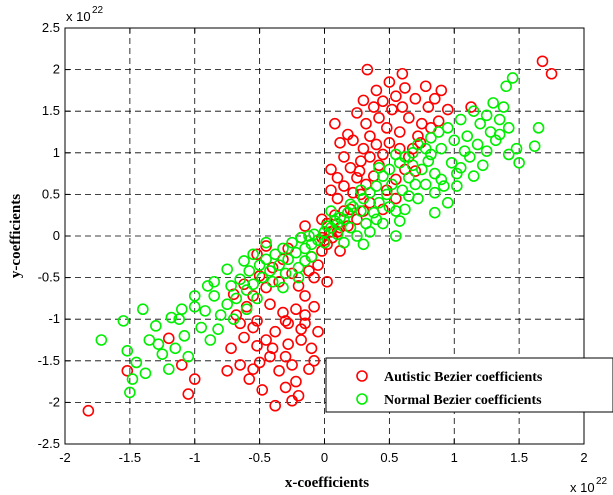 Image resolution: width=613 pixels, height=495 pixels. What do you see at coordinates (56, 69) in the screenshot?
I see `y-tick-label: 2` at bounding box center [56, 69].